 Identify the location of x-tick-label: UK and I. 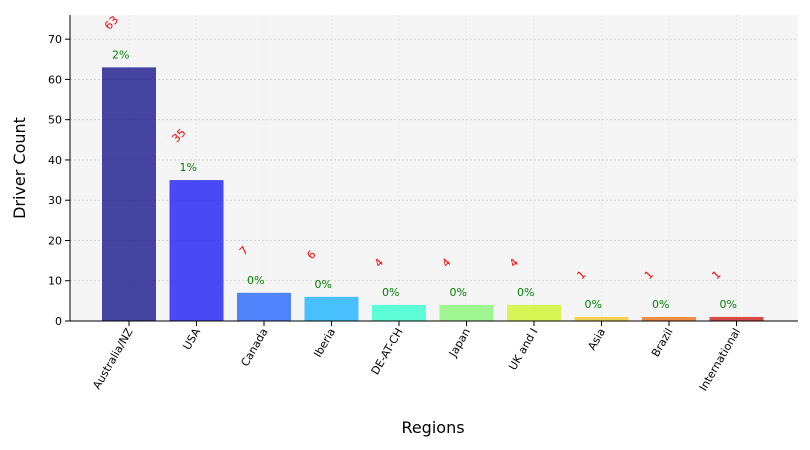
(523, 349).